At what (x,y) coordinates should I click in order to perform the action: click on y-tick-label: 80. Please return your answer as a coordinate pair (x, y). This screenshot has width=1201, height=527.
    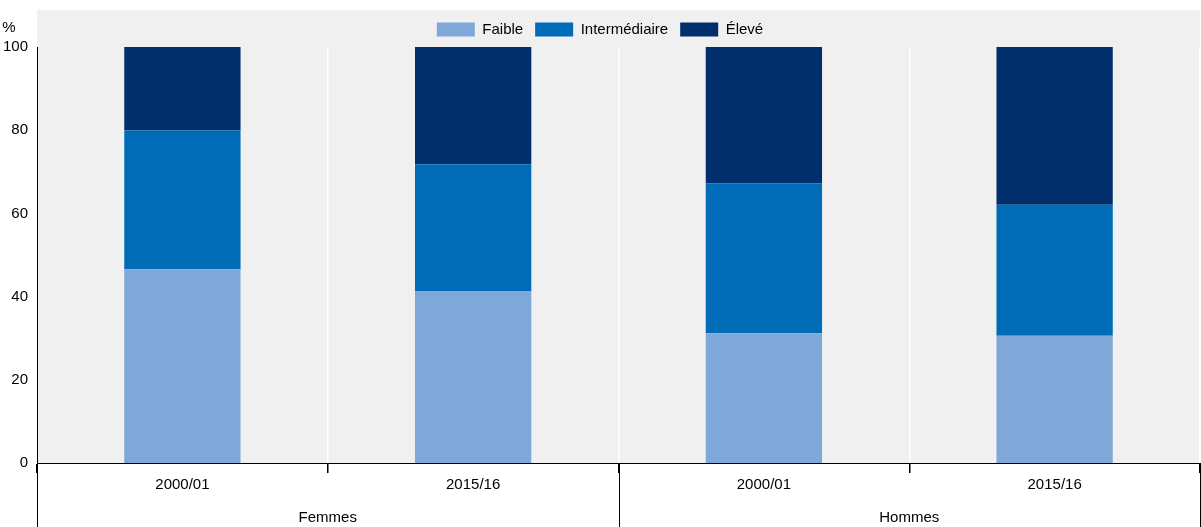
    Looking at the image, I should click on (20, 129).